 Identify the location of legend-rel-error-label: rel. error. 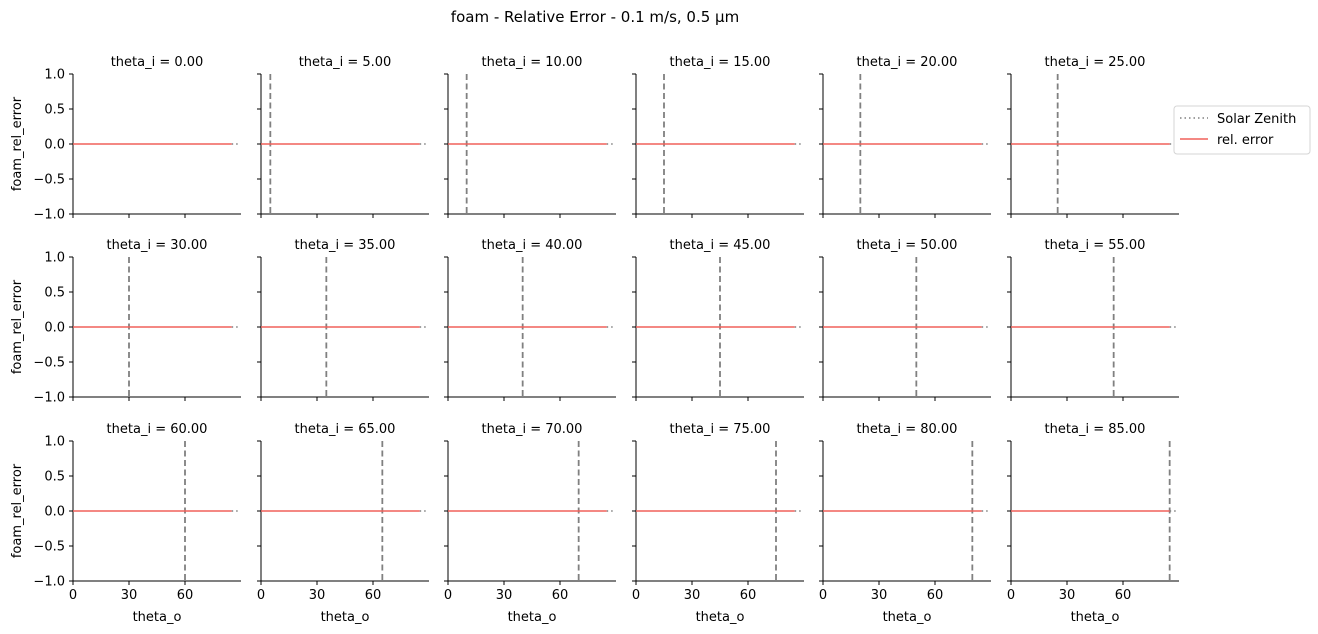
(1245, 140).